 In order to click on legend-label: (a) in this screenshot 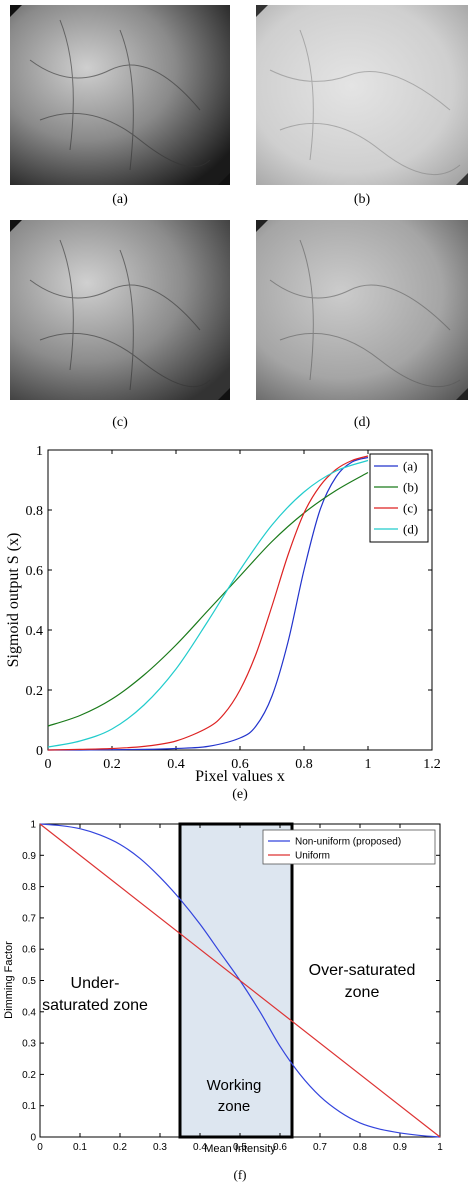, I will do `click(410, 466)`.